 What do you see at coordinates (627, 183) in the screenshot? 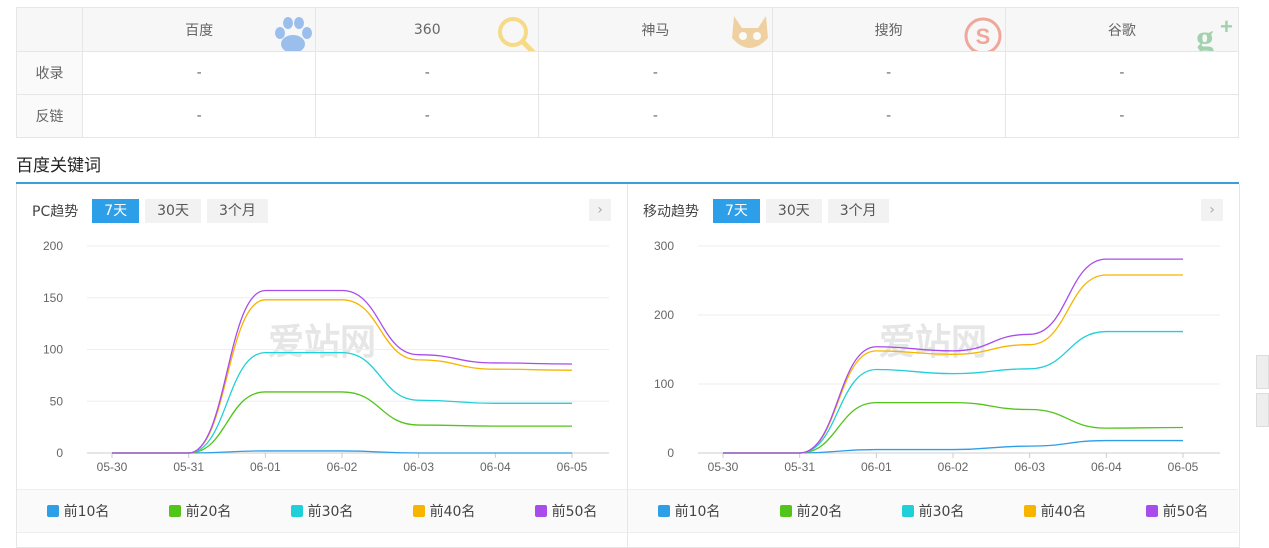
I see `section-divider` at bounding box center [627, 183].